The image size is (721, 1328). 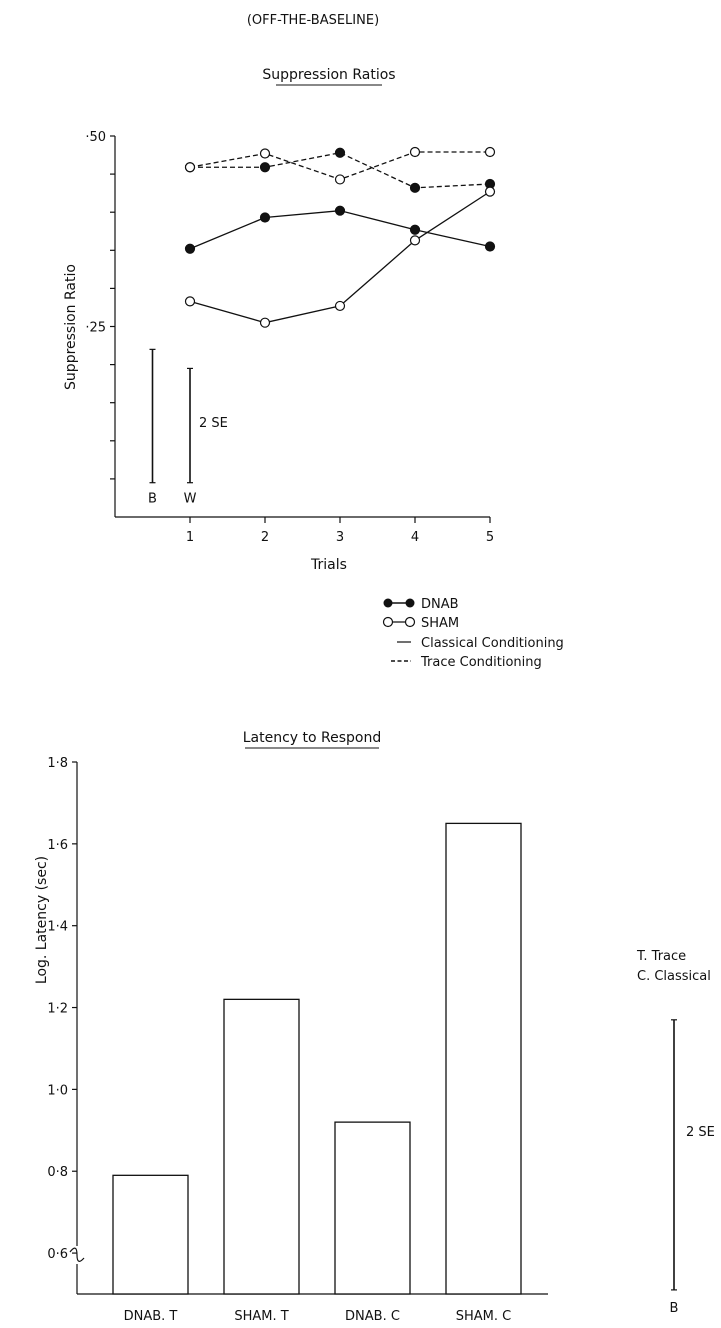 What do you see at coordinates (440, 623) in the screenshot?
I see `legend-label-sham: SHAM` at bounding box center [440, 623].